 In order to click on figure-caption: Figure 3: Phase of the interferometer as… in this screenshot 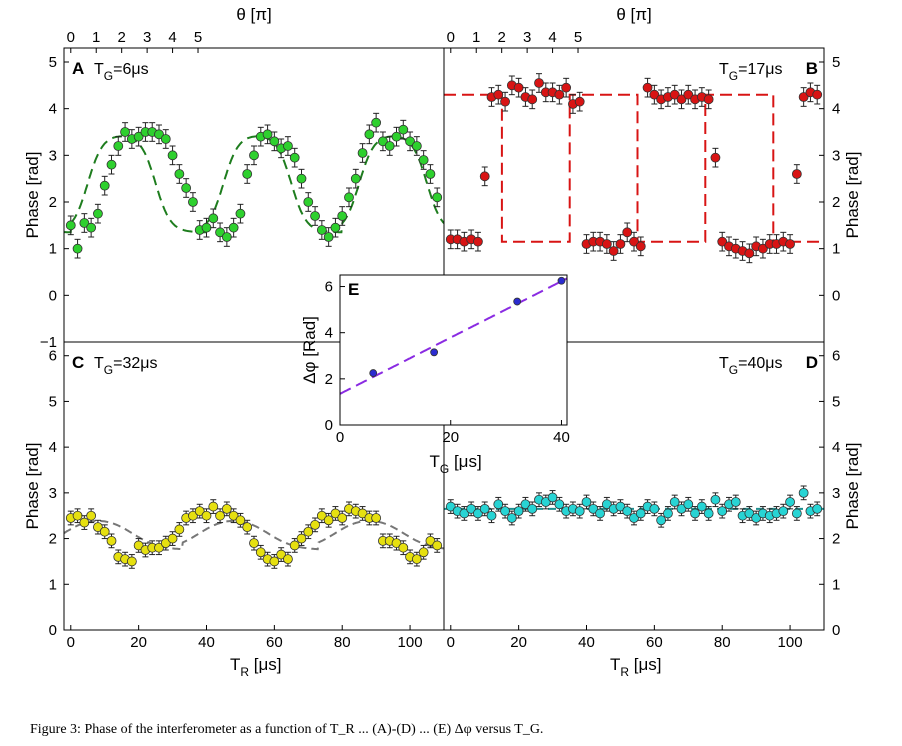, I will do `click(287, 729)`.